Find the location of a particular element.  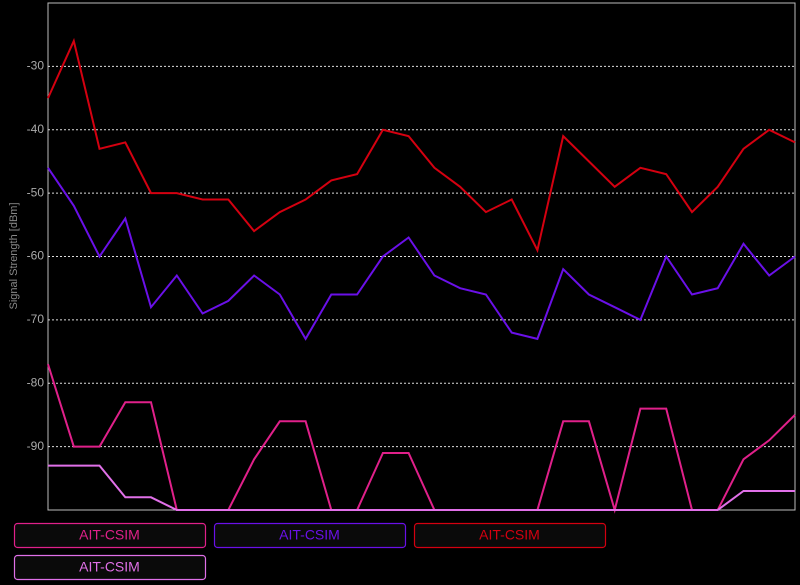

y-axis-label: Signal Strength [dBm] is located at coordinates (14, 255).